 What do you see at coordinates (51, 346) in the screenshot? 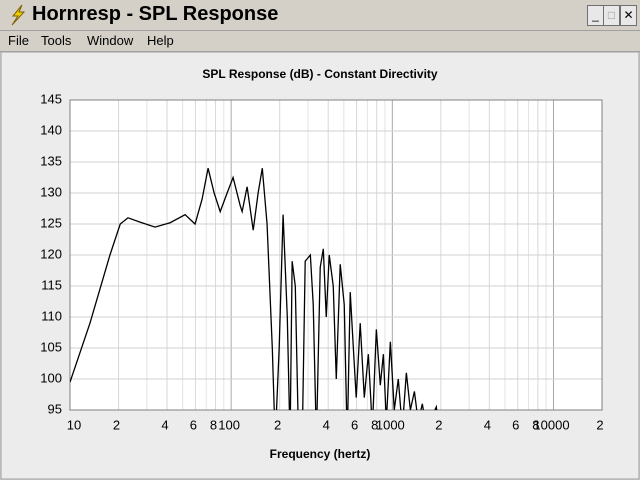
I see `y-tick-label: 105` at bounding box center [51, 346].